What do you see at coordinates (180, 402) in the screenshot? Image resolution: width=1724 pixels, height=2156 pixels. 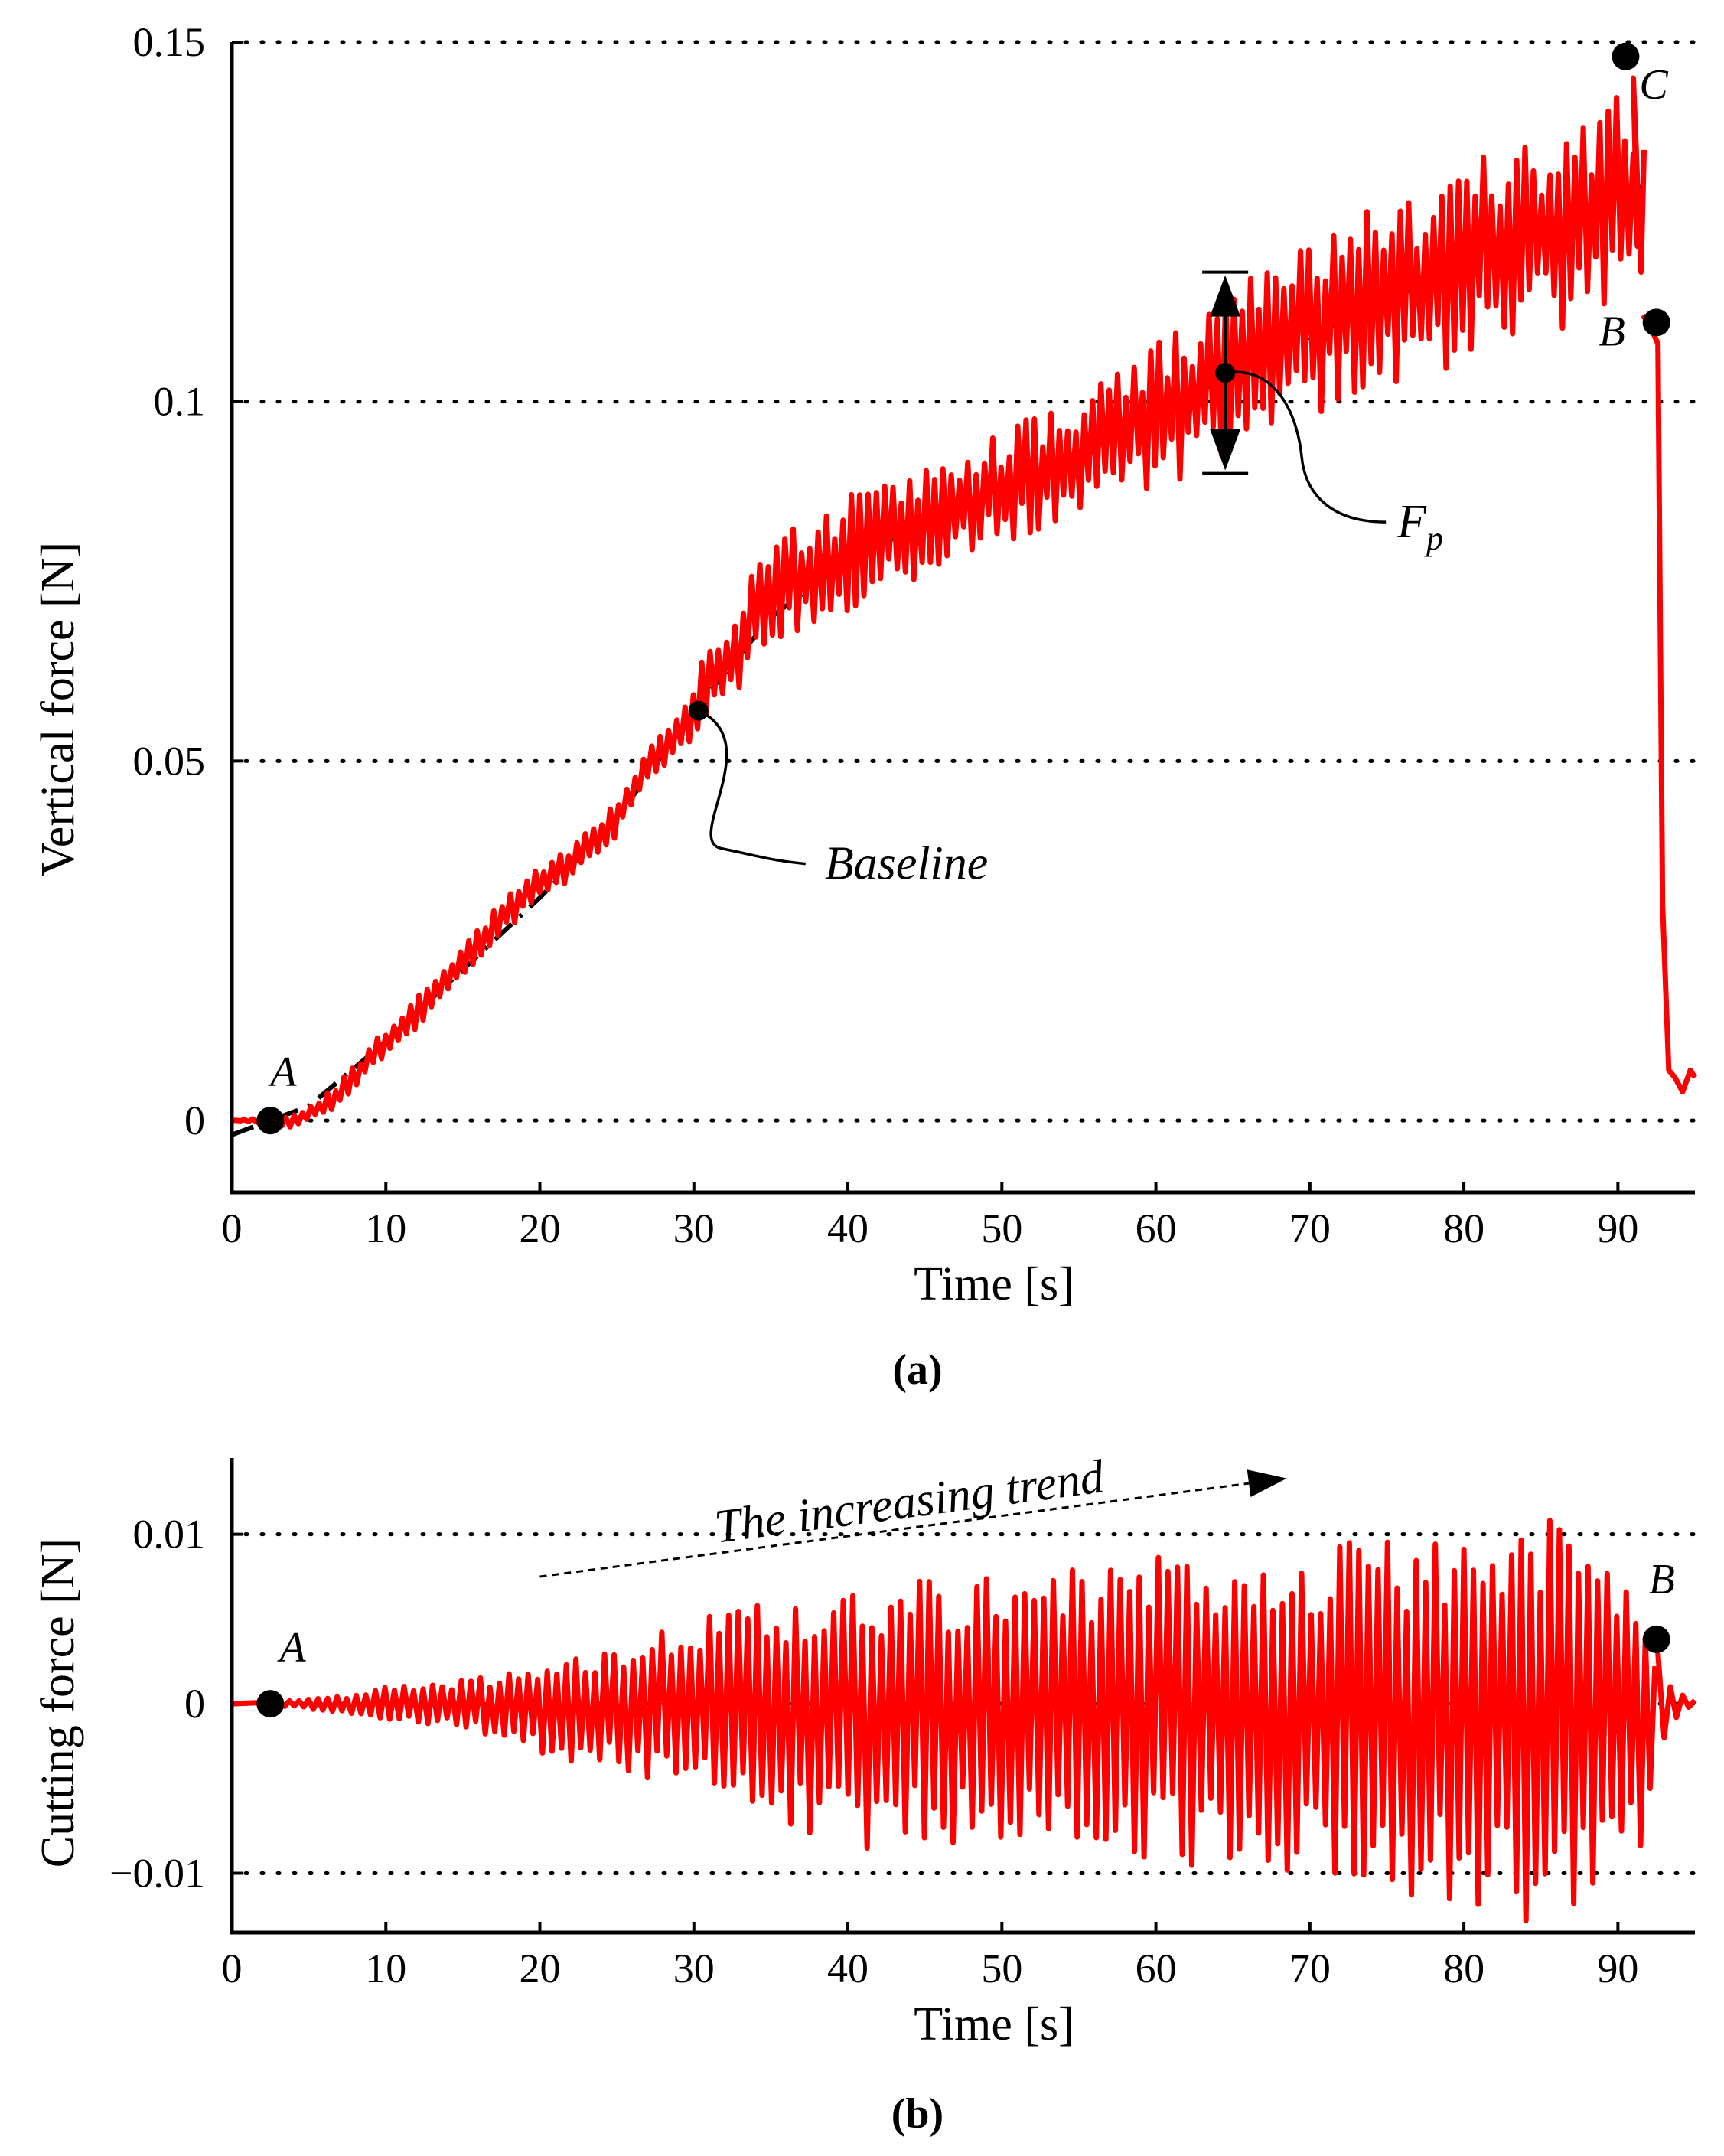 I see `y-tick-label: 0.1` at bounding box center [180, 402].